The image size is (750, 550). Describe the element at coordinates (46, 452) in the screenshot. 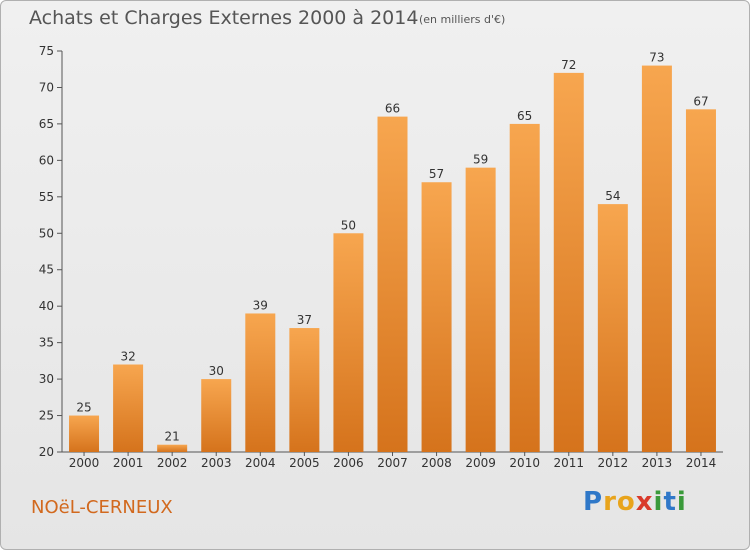

I see `y-tick-label: 20` at that location.